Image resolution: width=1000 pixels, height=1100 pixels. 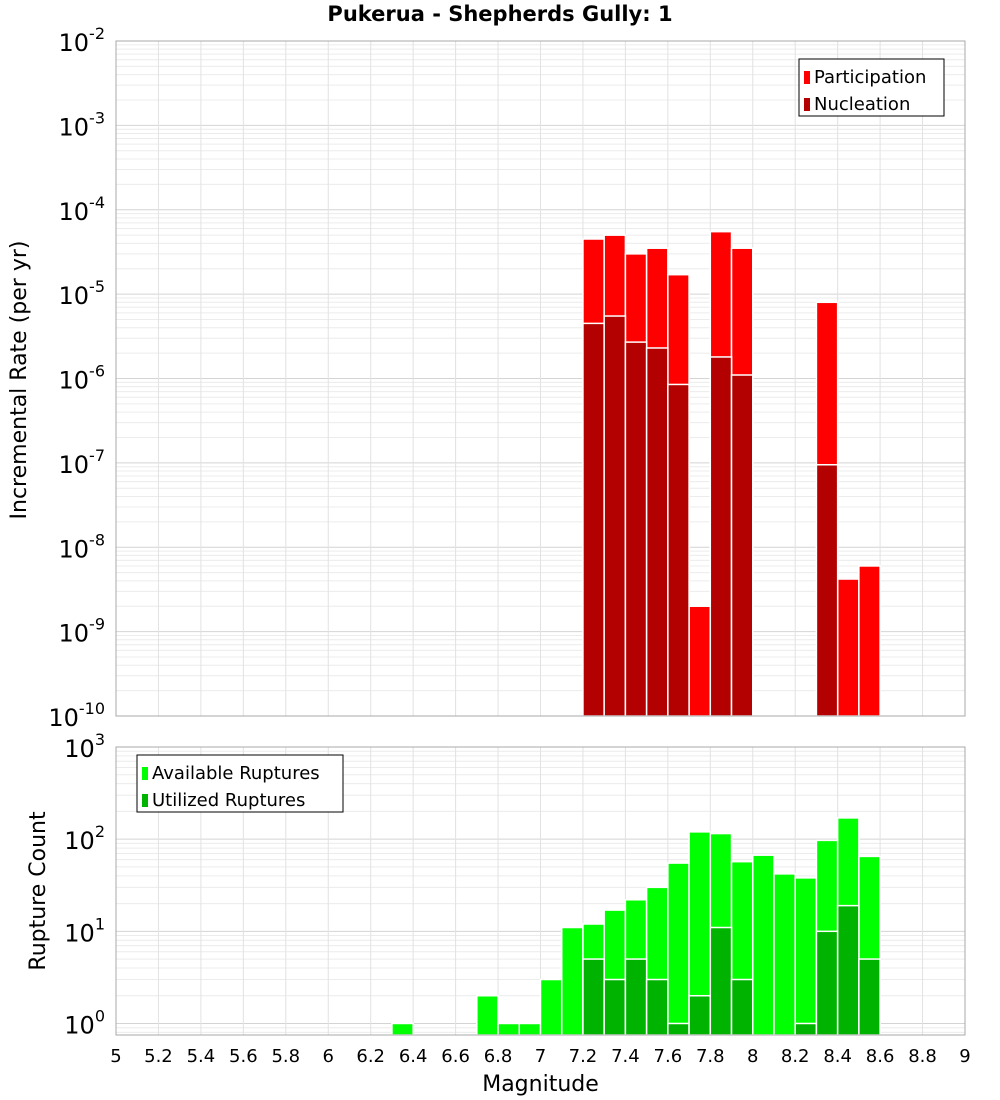 I want to click on x-tick-label: 7.6, so click(x=668, y=1056).